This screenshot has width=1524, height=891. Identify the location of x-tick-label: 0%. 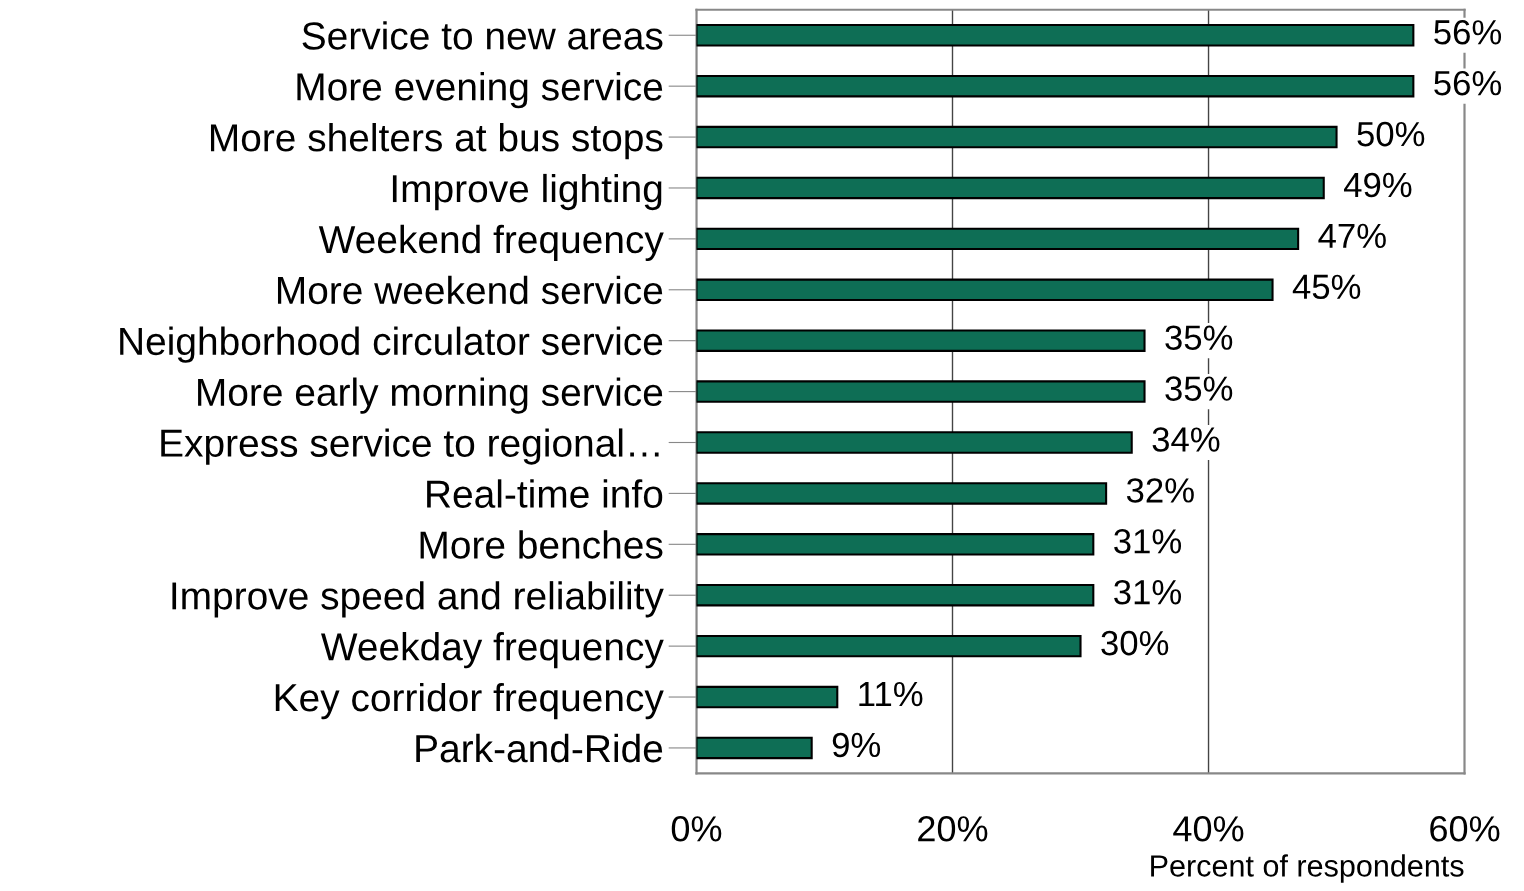
(696, 829).